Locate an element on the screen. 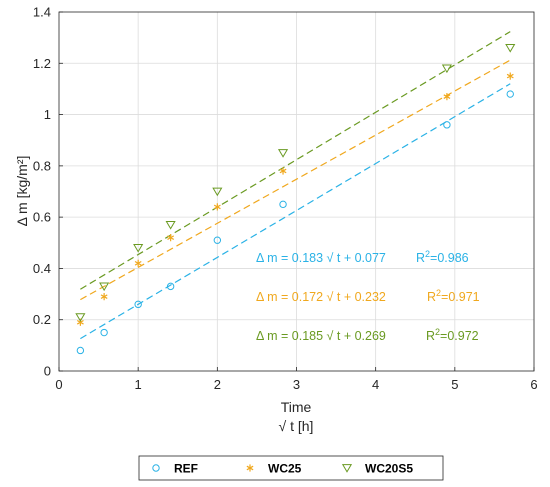 This screenshot has height=487, width=550. legend-marker-wc20s5 is located at coordinates (347, 468).